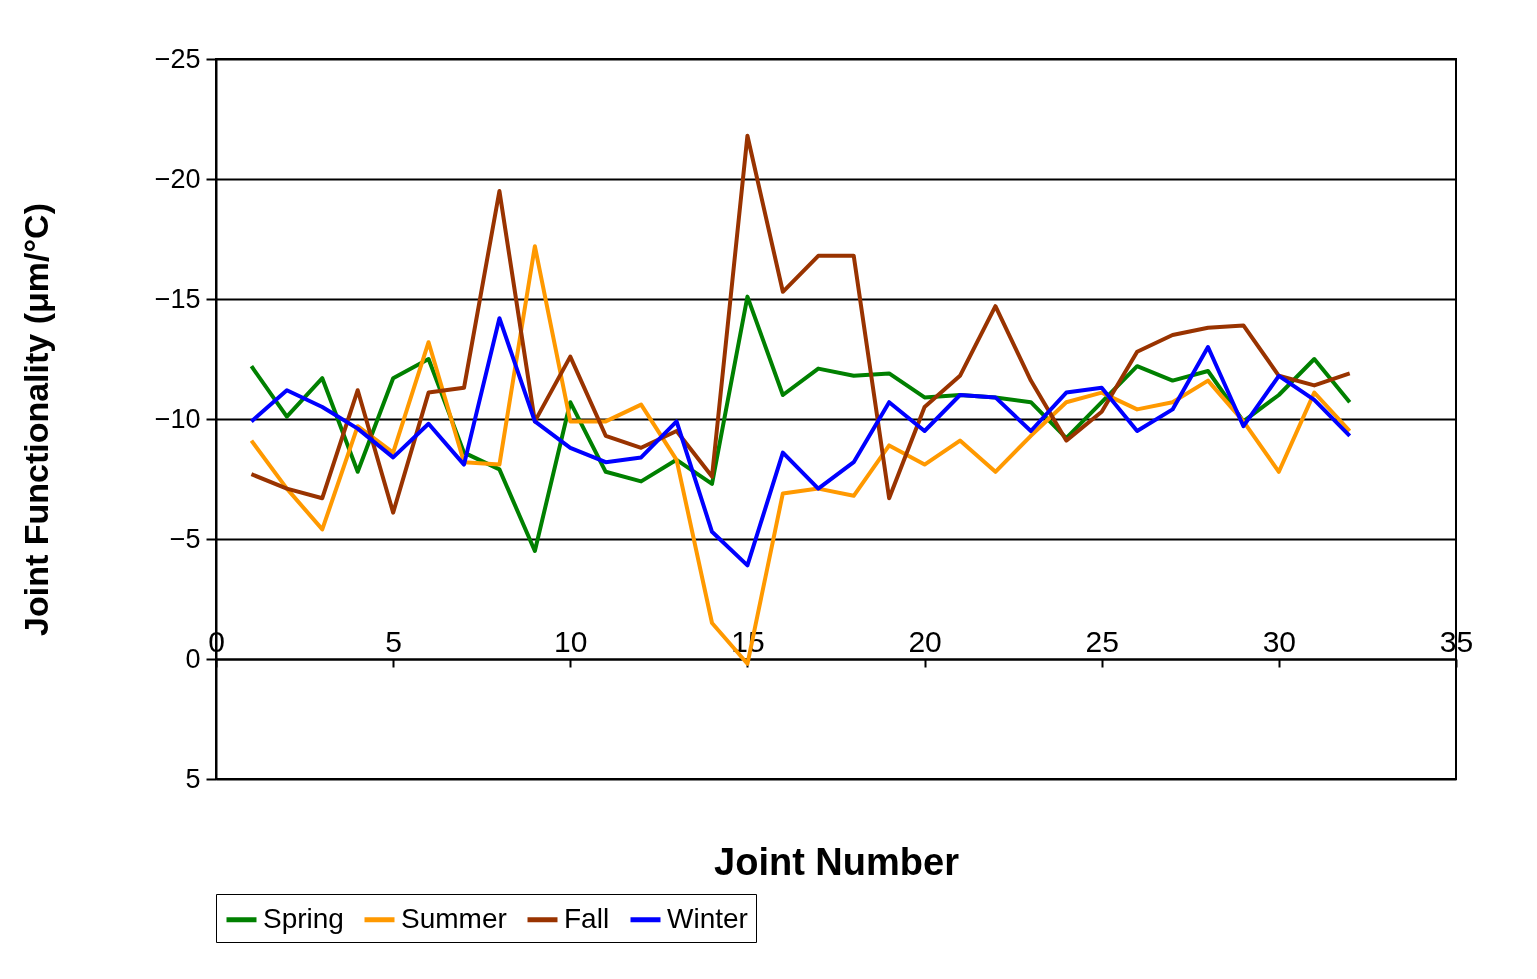  I want to click on x-axis-title: Joint Number, so click(837, 861).